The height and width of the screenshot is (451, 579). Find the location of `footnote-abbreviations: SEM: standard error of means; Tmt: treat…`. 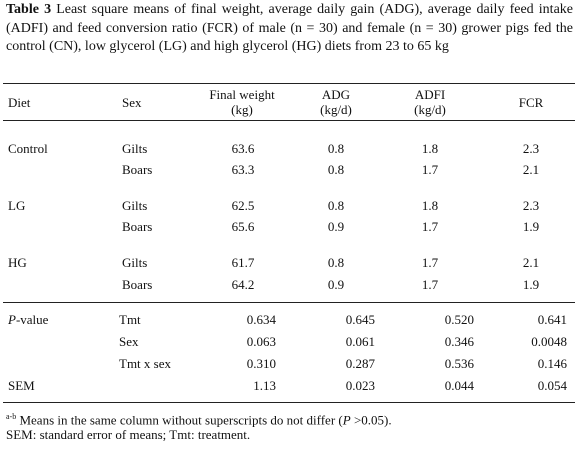

footnote-abbreviations: SEM: standard error of means; Tmt: treat… is located at coordinates (128, 434).